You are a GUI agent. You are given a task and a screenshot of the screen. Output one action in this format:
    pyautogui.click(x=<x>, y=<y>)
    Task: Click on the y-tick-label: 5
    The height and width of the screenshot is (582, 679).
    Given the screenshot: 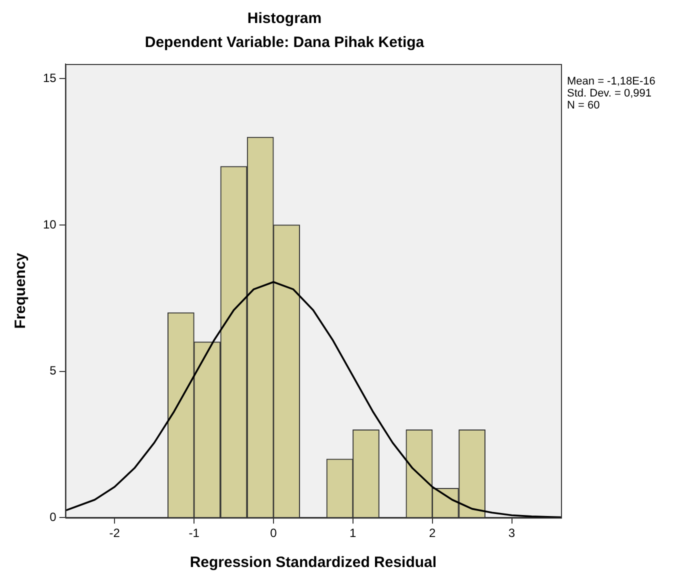 What is the action you would take?
    pyautogui.click(x=53, y=371)
    